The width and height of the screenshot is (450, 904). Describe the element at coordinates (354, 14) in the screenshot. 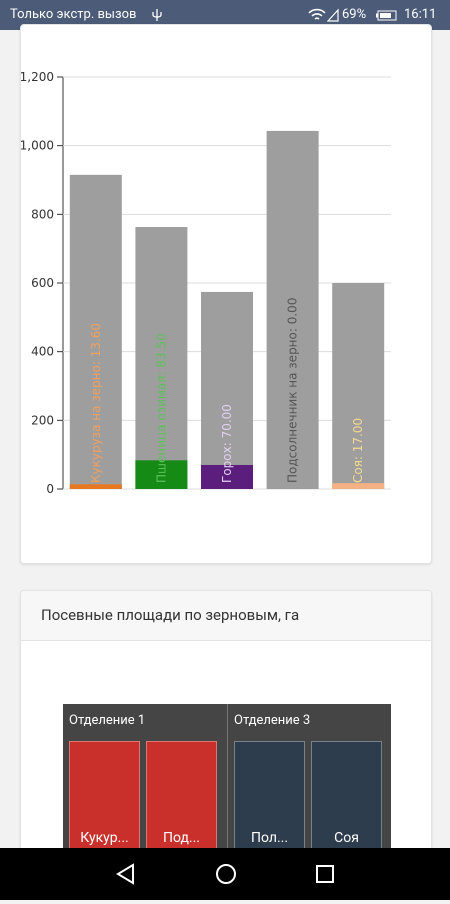

I see `battery-text: 69%` at that location.